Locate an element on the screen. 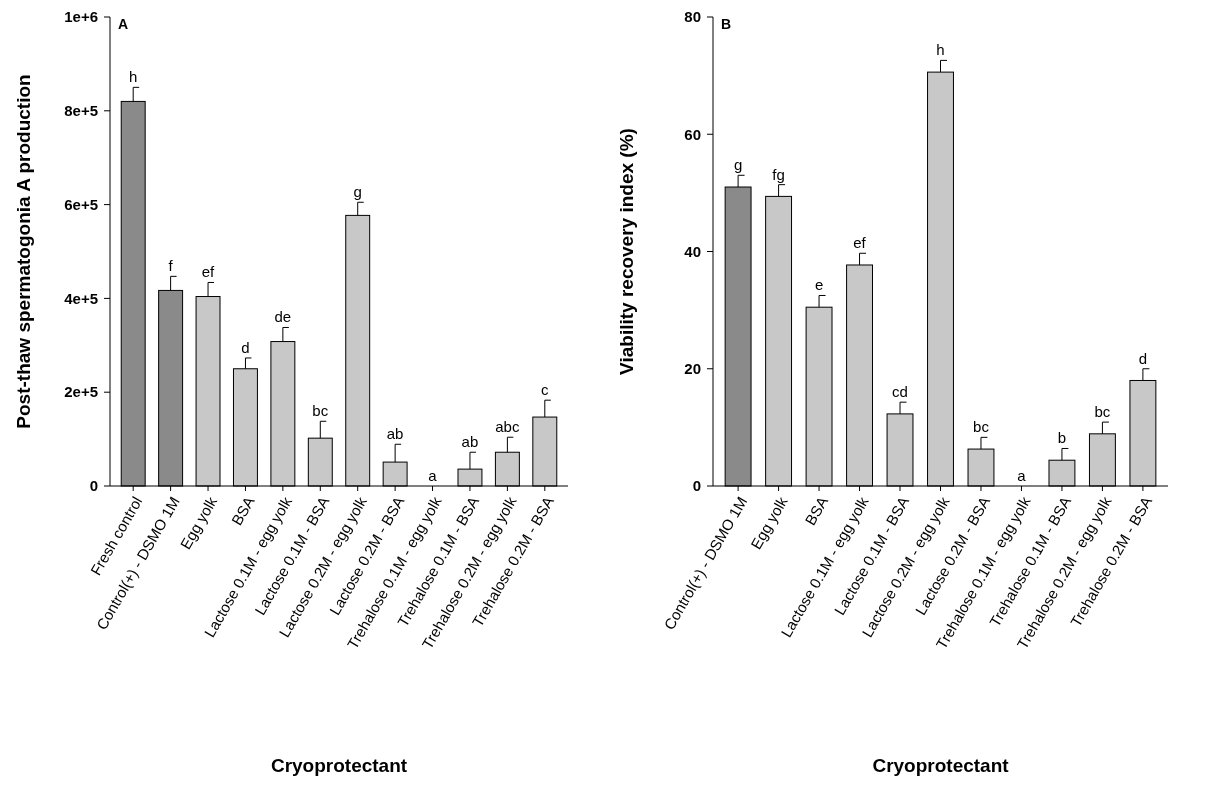  y-tick-label: 2e+5 is located at coordinates (81, 392).